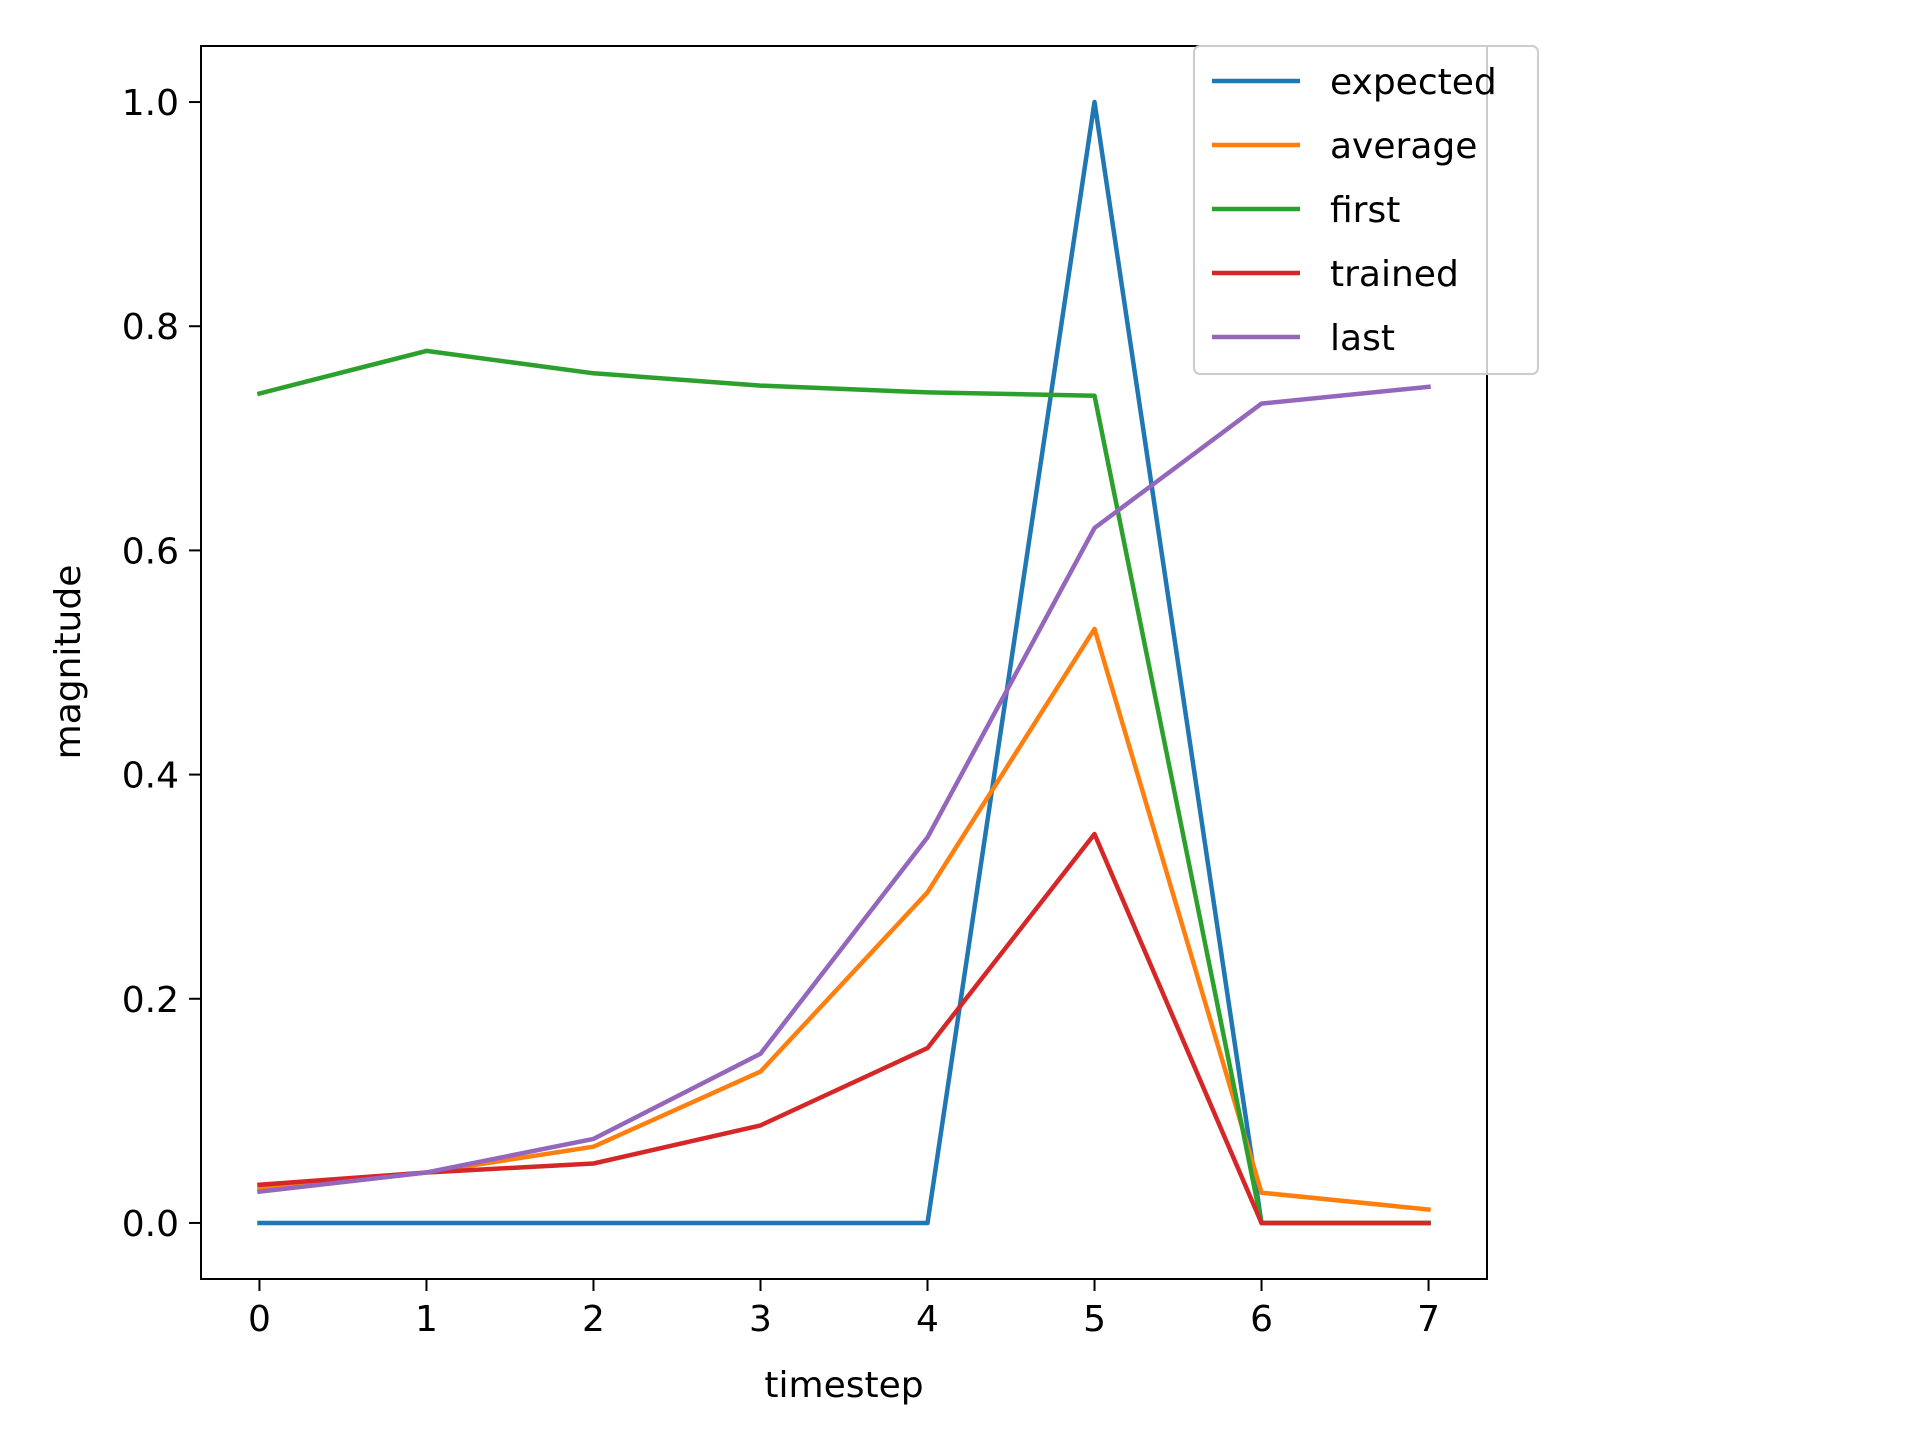  What do you see at coordinates (844, 1309) in the screenshot?
I see `x-axis: 0 1 2 3 4 5 6 7` at bounding box center [844, 1309].